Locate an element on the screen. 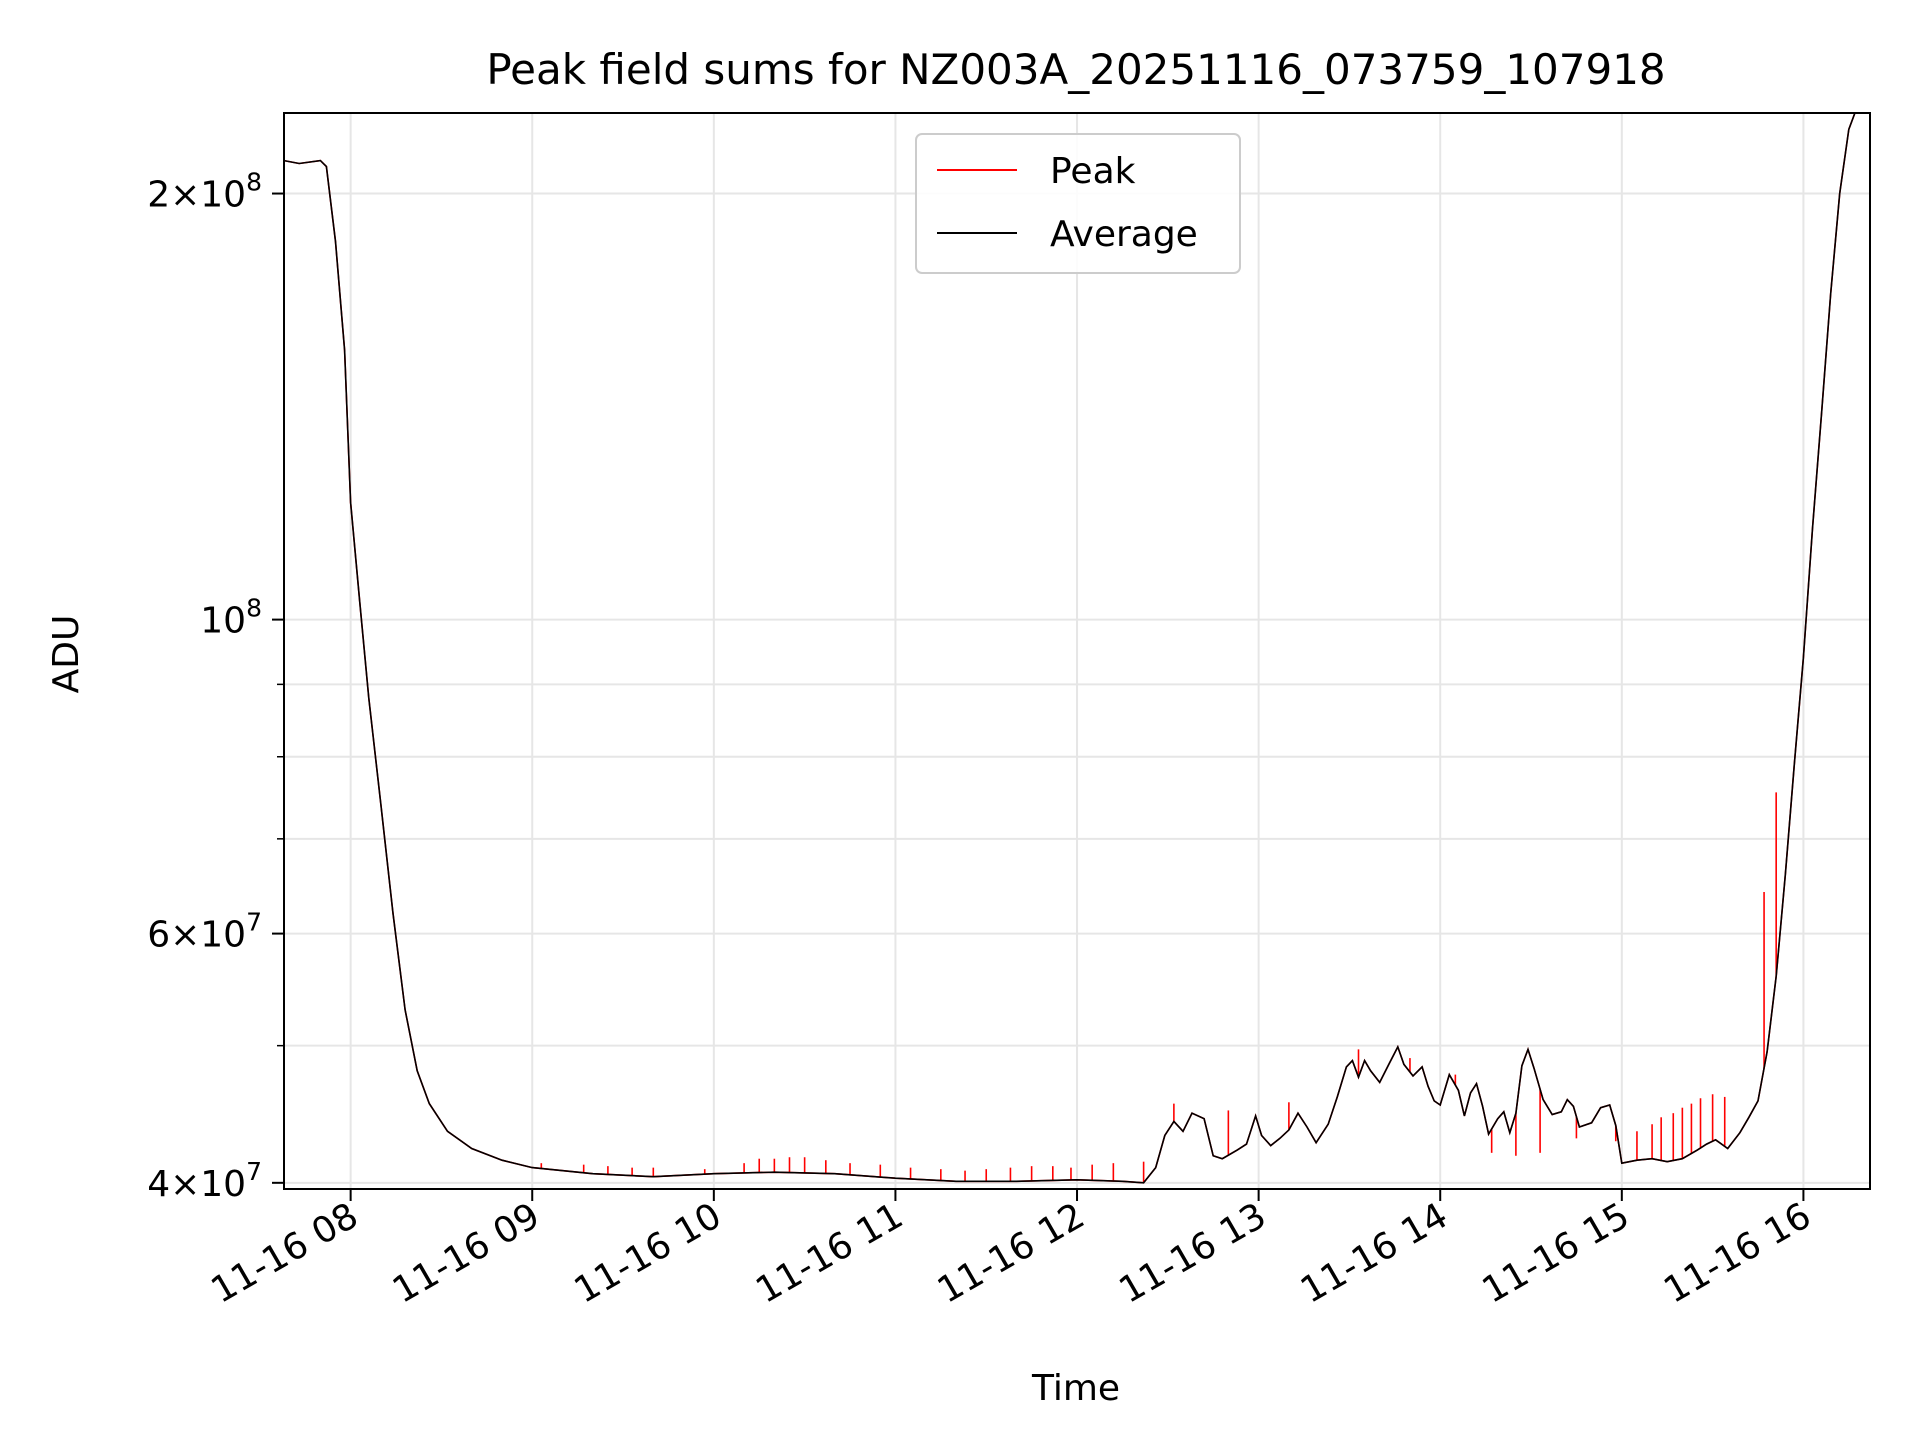 Image resolution: width=1920 pixels, height=1440 pixels. legend-average-label: Average is located at coordinates (1124, 234).